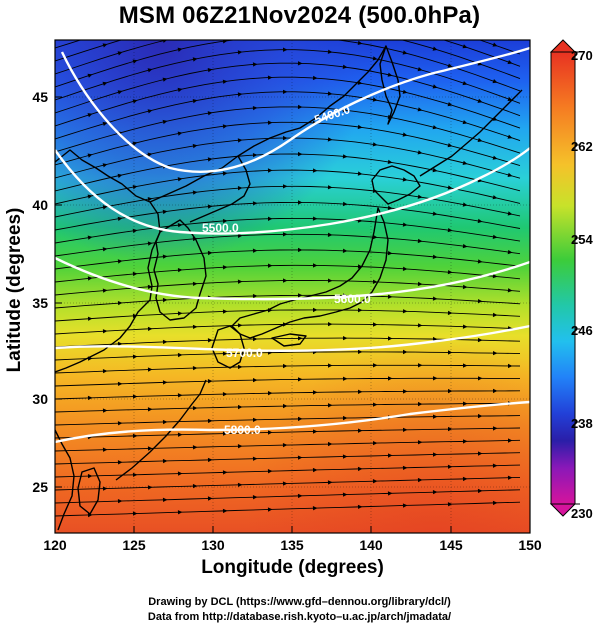 This screenshot has height=625, width=599. What do you see at coordinates (220, 228) in the screenshot?
I see `contour-label-5500: 5500.0` at bounding box center [220, 228].